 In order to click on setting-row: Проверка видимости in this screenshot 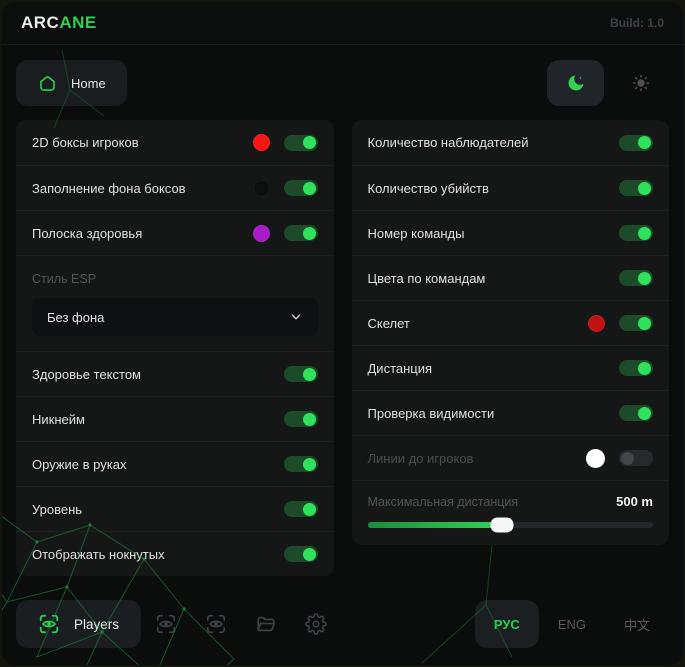, I will do `click(510, 412)`.